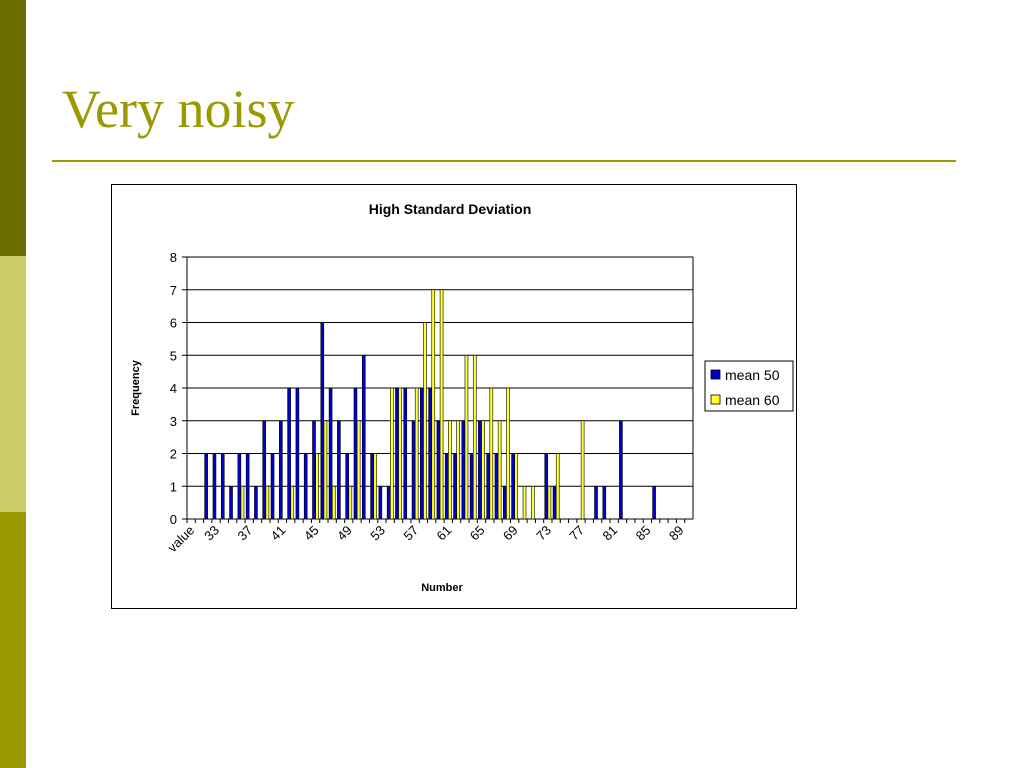 The image size is (1024, 768). I want to click on legend-label-mean-50: mean 50, so click(752, 375).